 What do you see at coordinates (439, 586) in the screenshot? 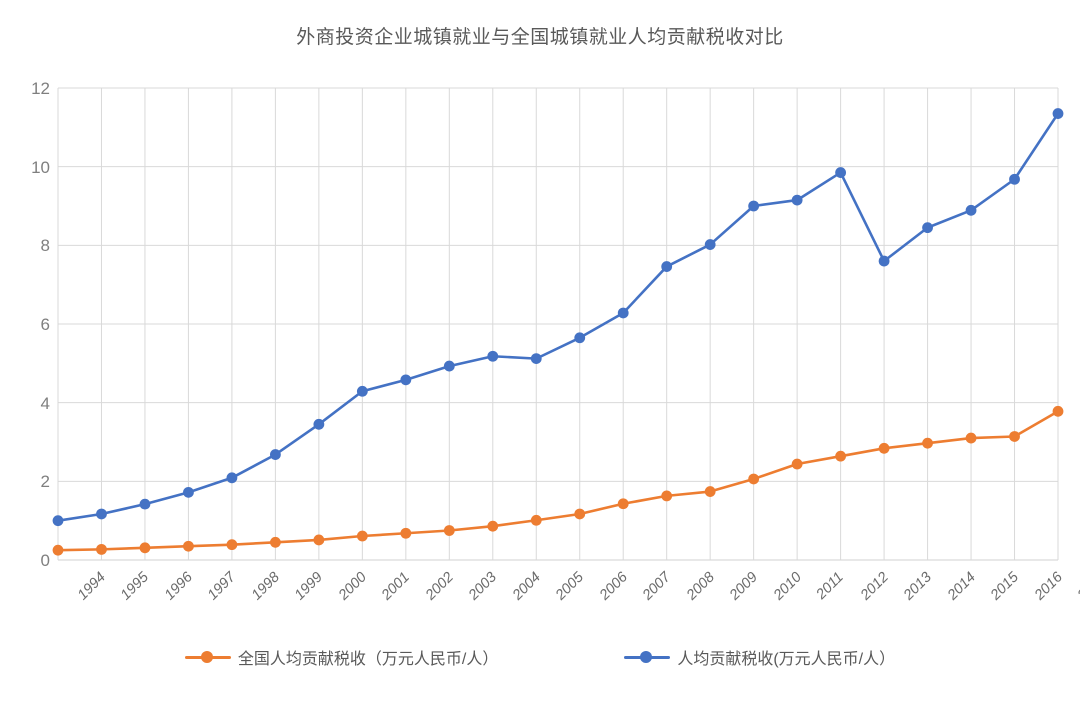
I see `x-axis-tick-label: 2002` at bounding box center [439, 586].